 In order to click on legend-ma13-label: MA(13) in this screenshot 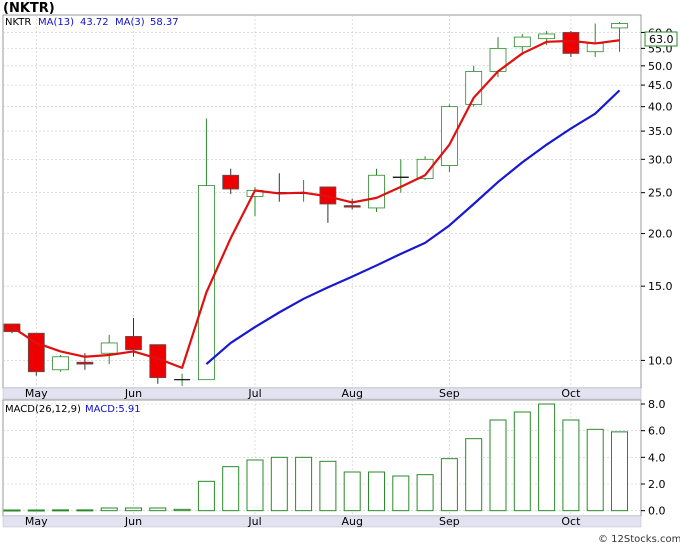, I will do `click(56, 22)`.